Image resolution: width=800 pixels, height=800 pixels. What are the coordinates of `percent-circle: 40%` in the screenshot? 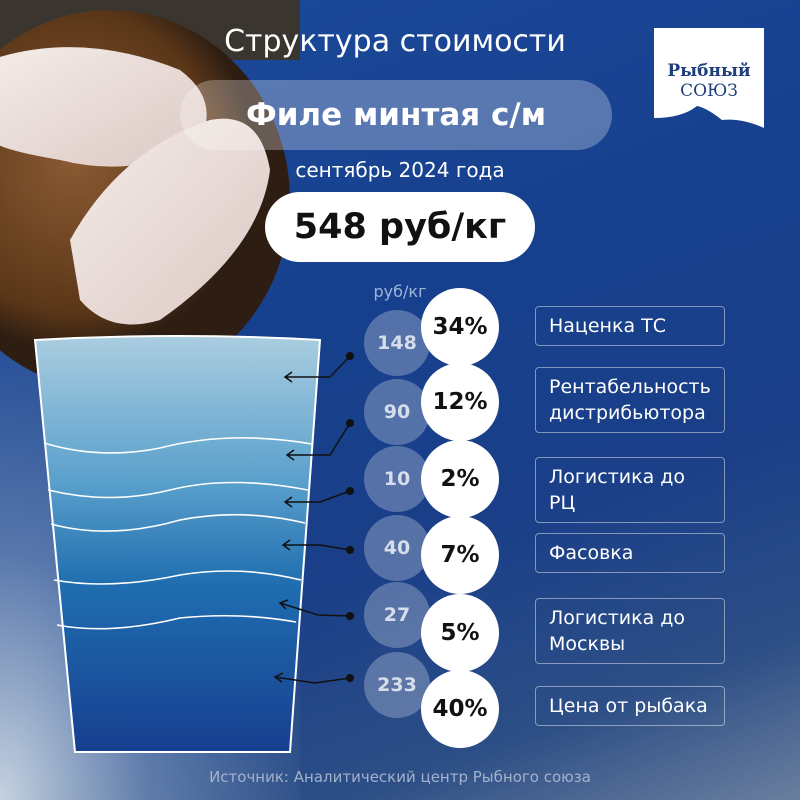 It's located at (460, 709).